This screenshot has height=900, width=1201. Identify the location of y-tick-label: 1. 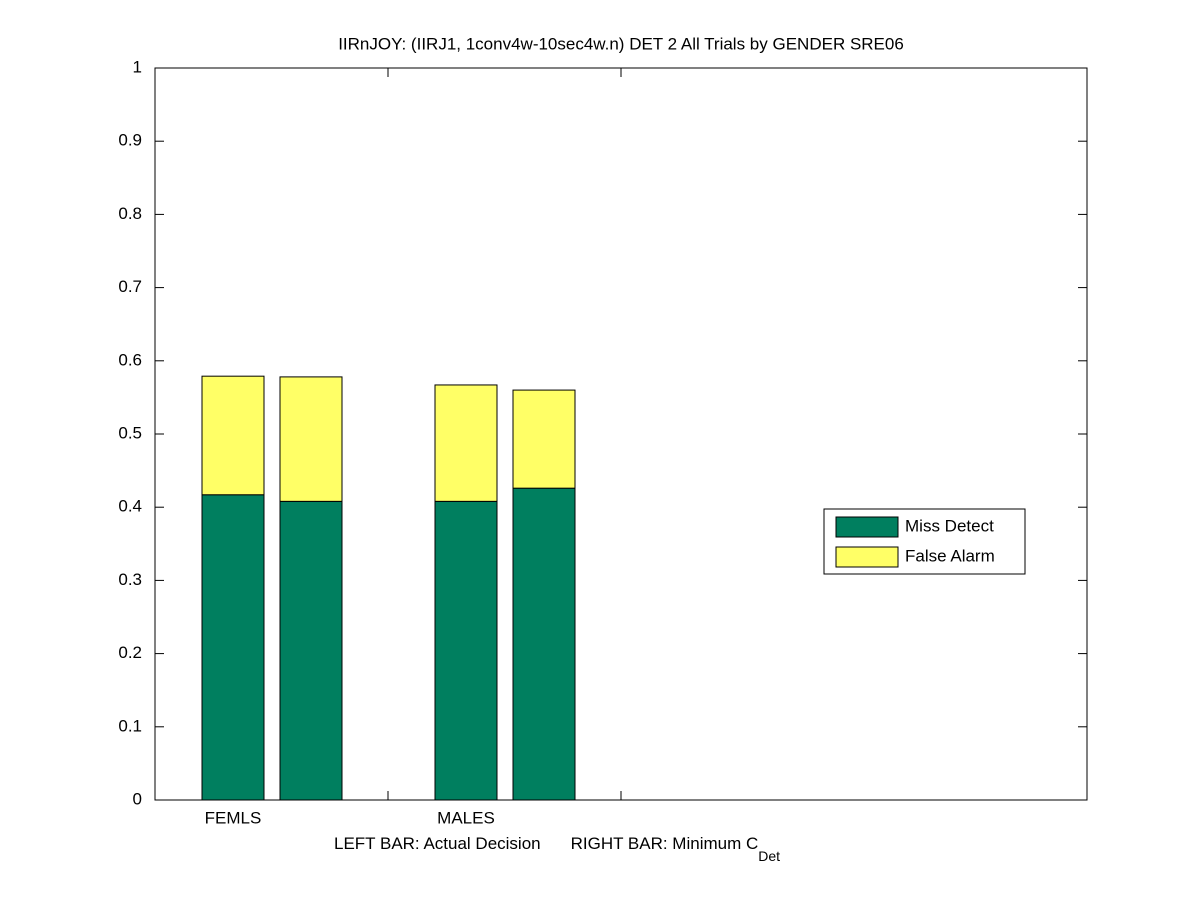
(137, 66).